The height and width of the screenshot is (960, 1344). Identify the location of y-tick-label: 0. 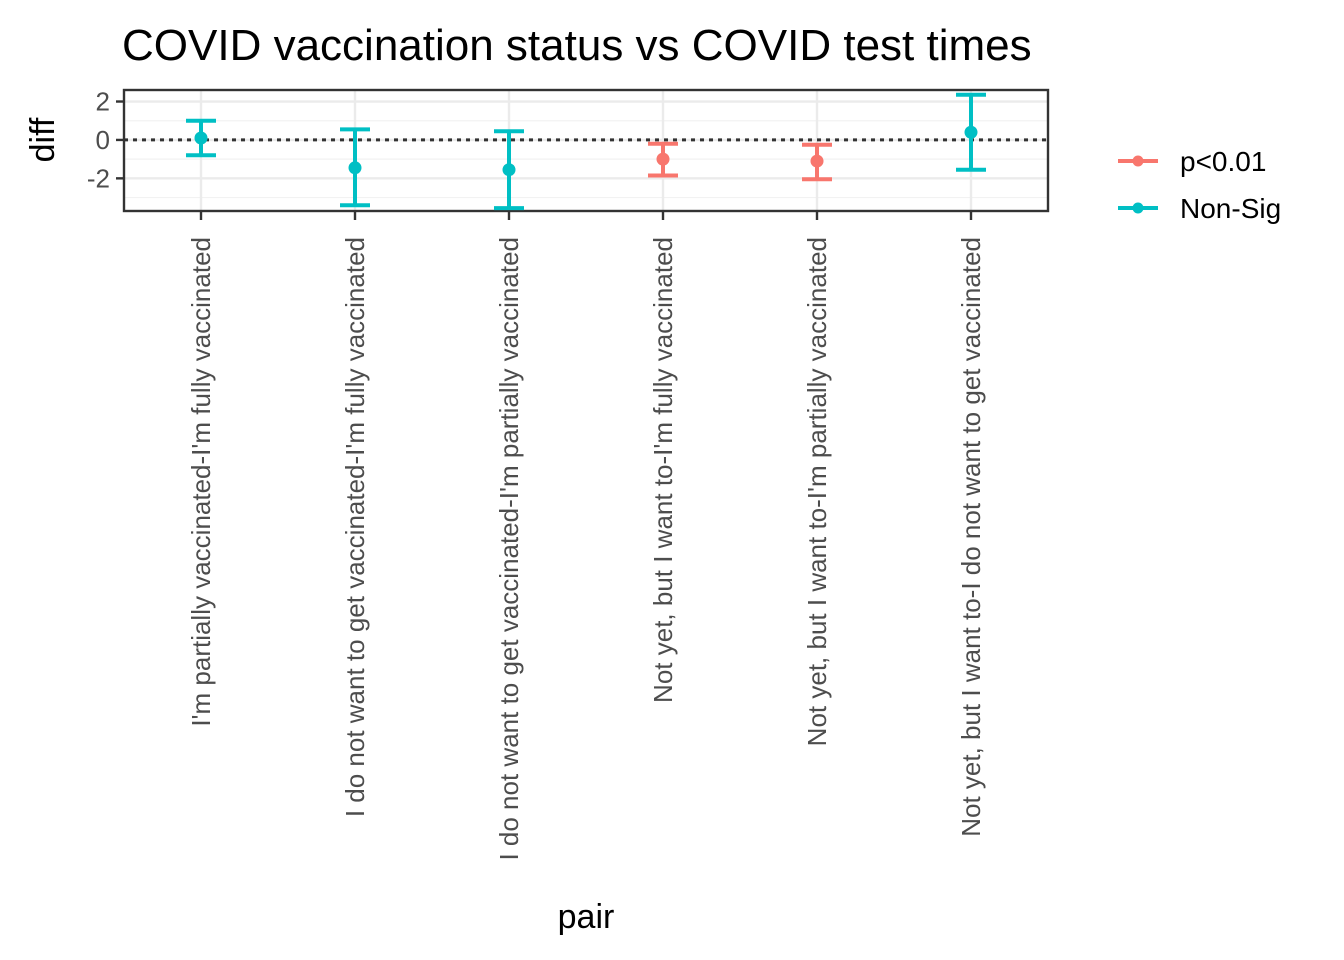
(103, 140).